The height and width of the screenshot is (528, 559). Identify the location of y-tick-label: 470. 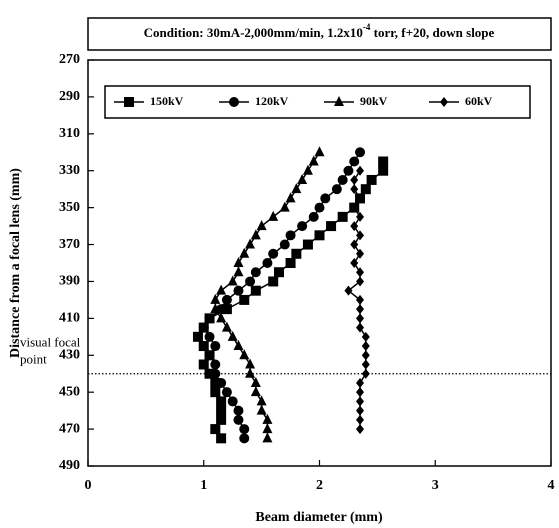
(69, 428).